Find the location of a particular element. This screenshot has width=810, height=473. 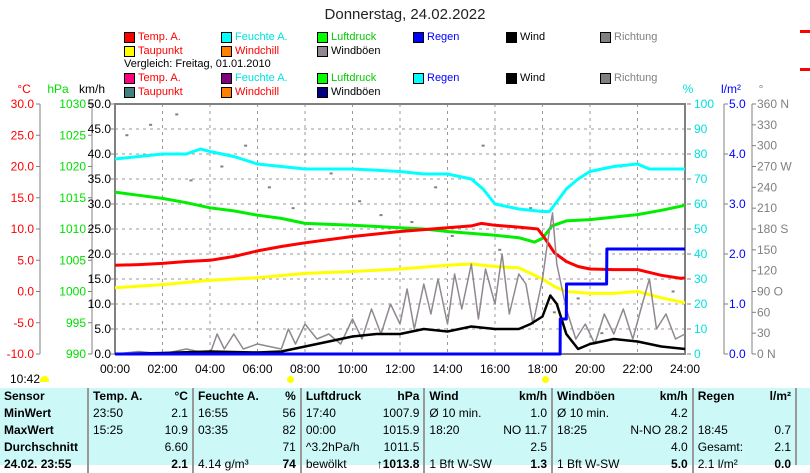

compare-label: Vergleich: Freitag, 01.01.2010 is located at coordinates (197, 64).